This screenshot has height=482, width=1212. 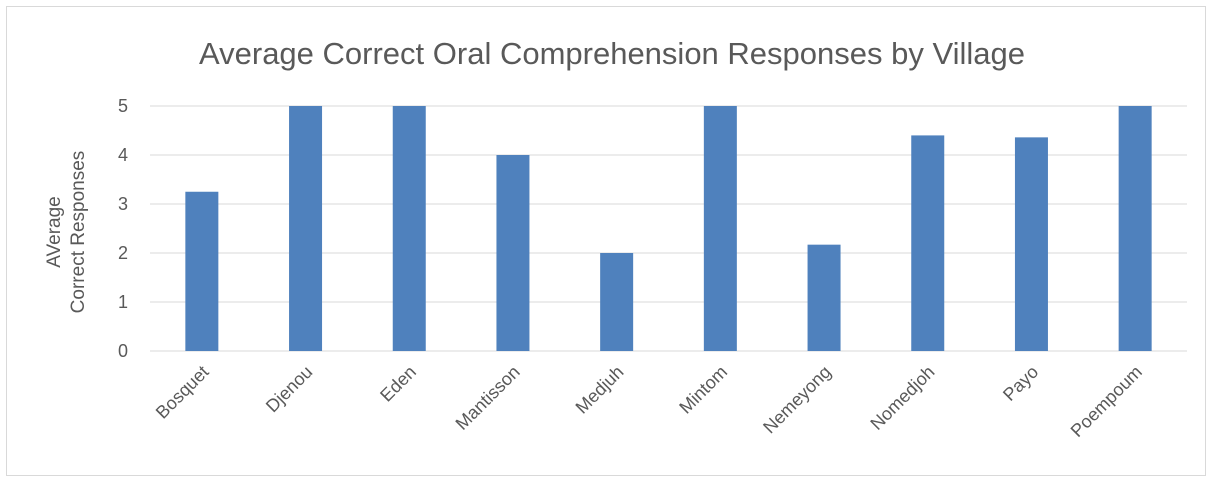 What do you see at coordinates (306, 228) in the screenshot?
I see `bar-djenou` at bounding box center [306, 228].